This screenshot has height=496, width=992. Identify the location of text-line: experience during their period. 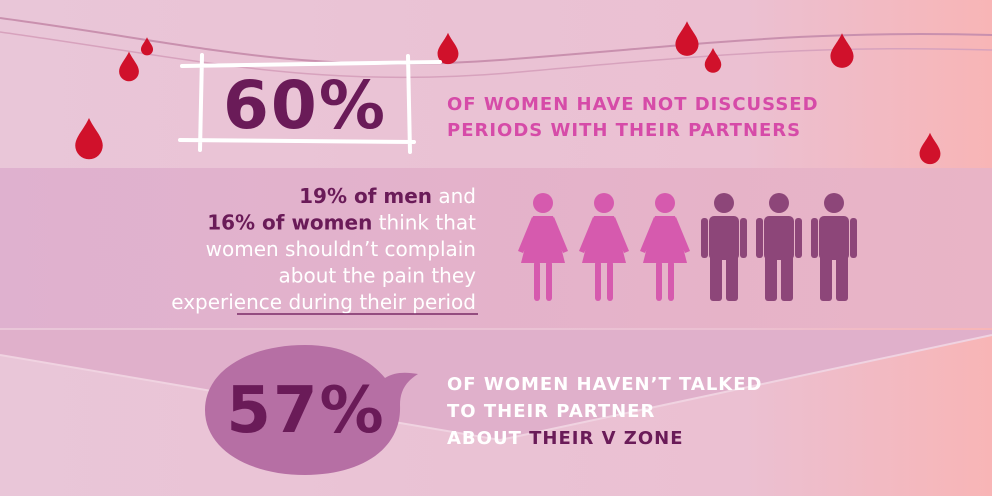
(323, 302).